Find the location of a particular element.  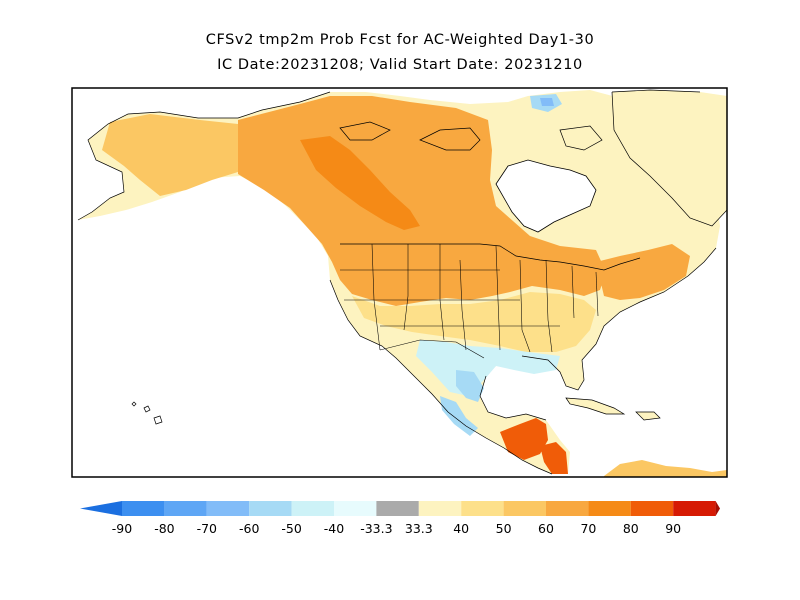

region-cyan-south is located at coordinates (488, 368).